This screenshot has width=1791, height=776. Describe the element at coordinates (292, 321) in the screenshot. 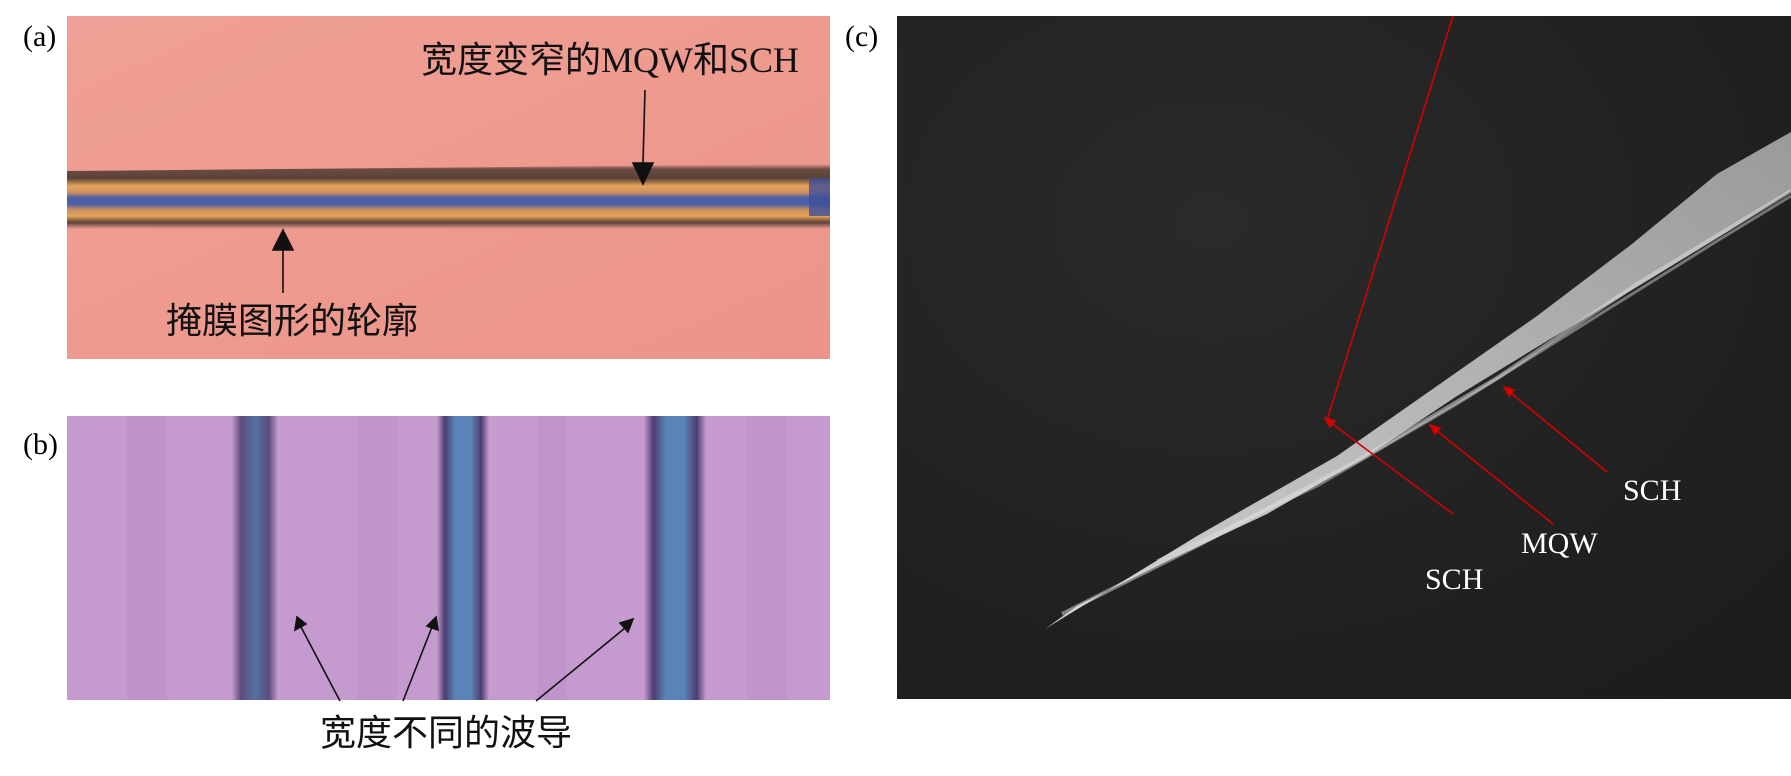

I see `annotation-mask-outline: 掩膜图形的轮廓` at that location.